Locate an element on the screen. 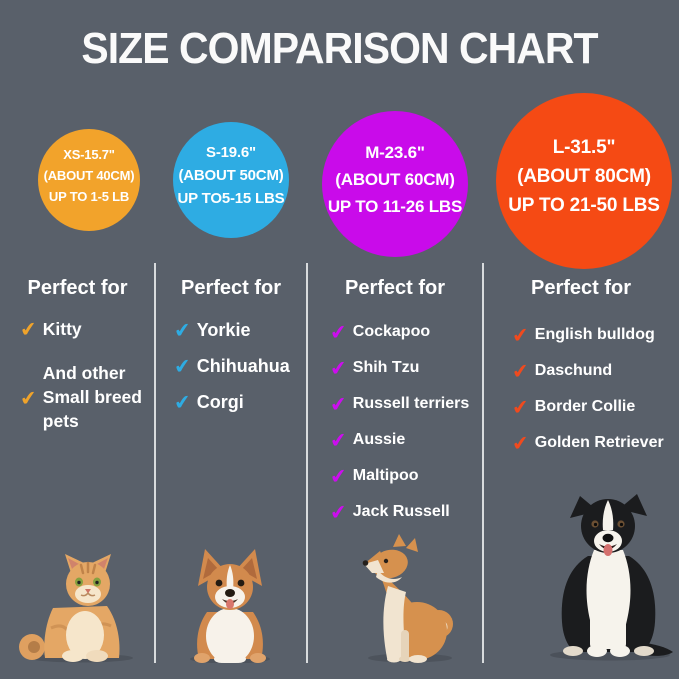 The height and width of the screenshot is (679, 679). list-item: ✔ Shih Tzu is located at coordinates (398, 368).